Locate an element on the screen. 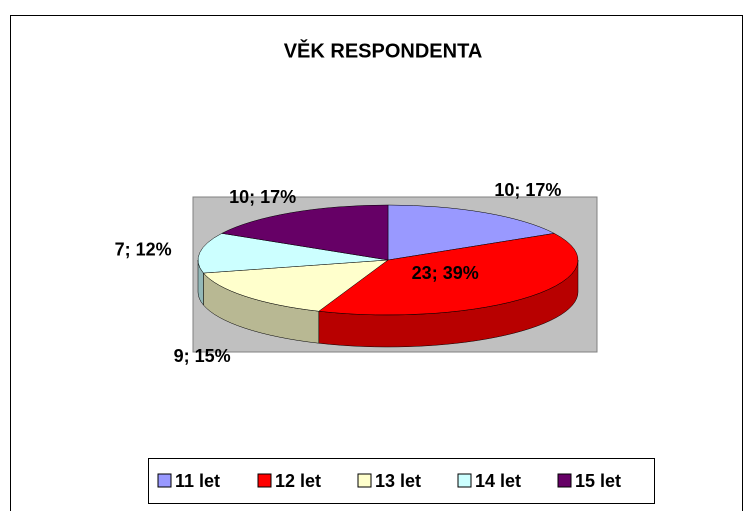  chart-title: VĚK RESPONDENTA is located at coordinates (383, 50).